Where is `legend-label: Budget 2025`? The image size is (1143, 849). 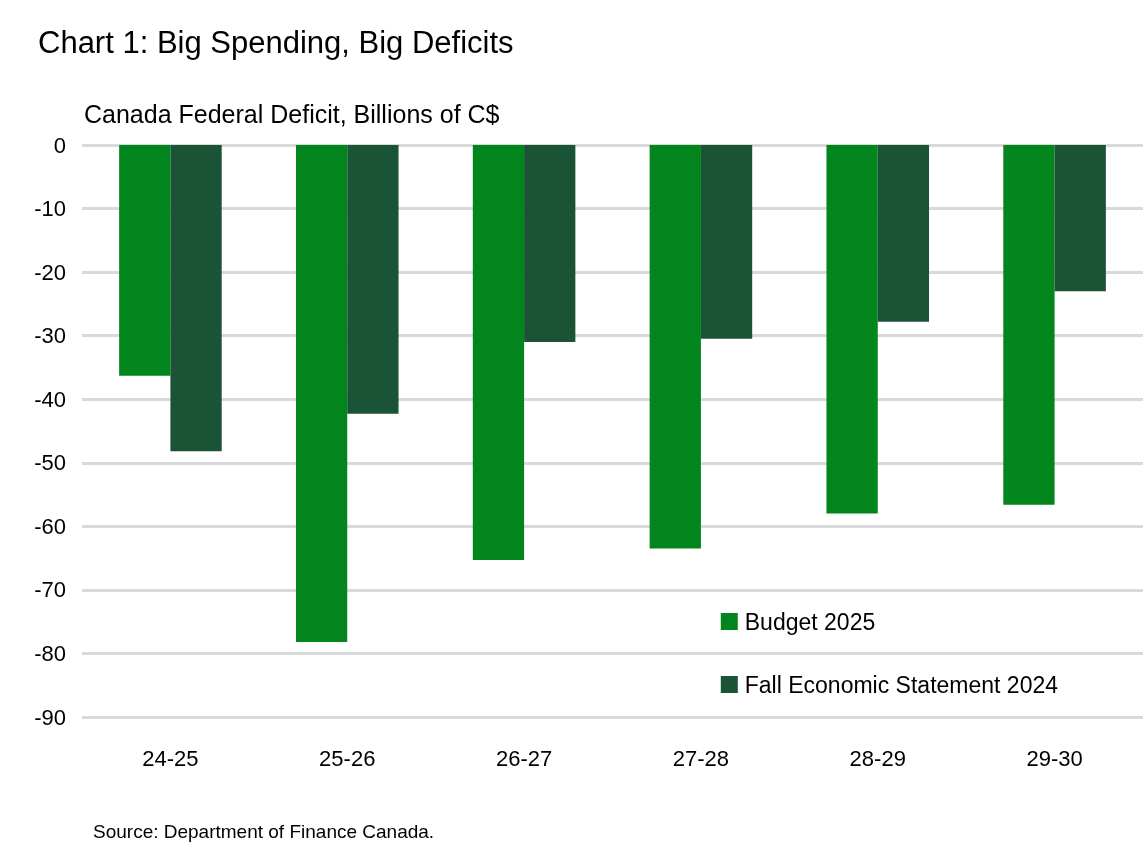 legend-label: Budget 2025 is located at coordinates (810, 621).